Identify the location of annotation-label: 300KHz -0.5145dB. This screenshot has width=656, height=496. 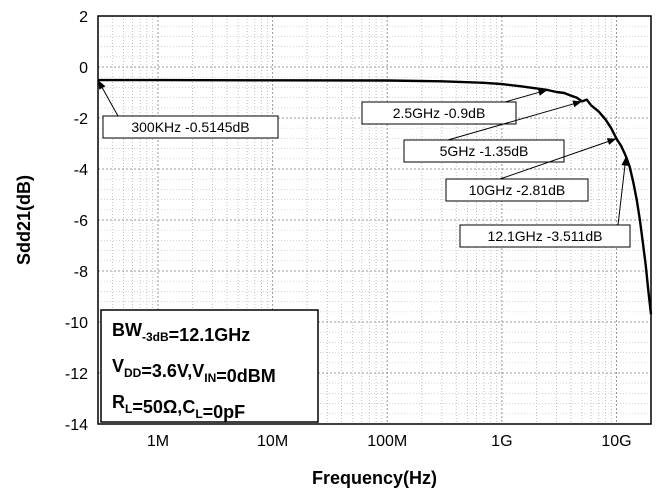
(190, 127).